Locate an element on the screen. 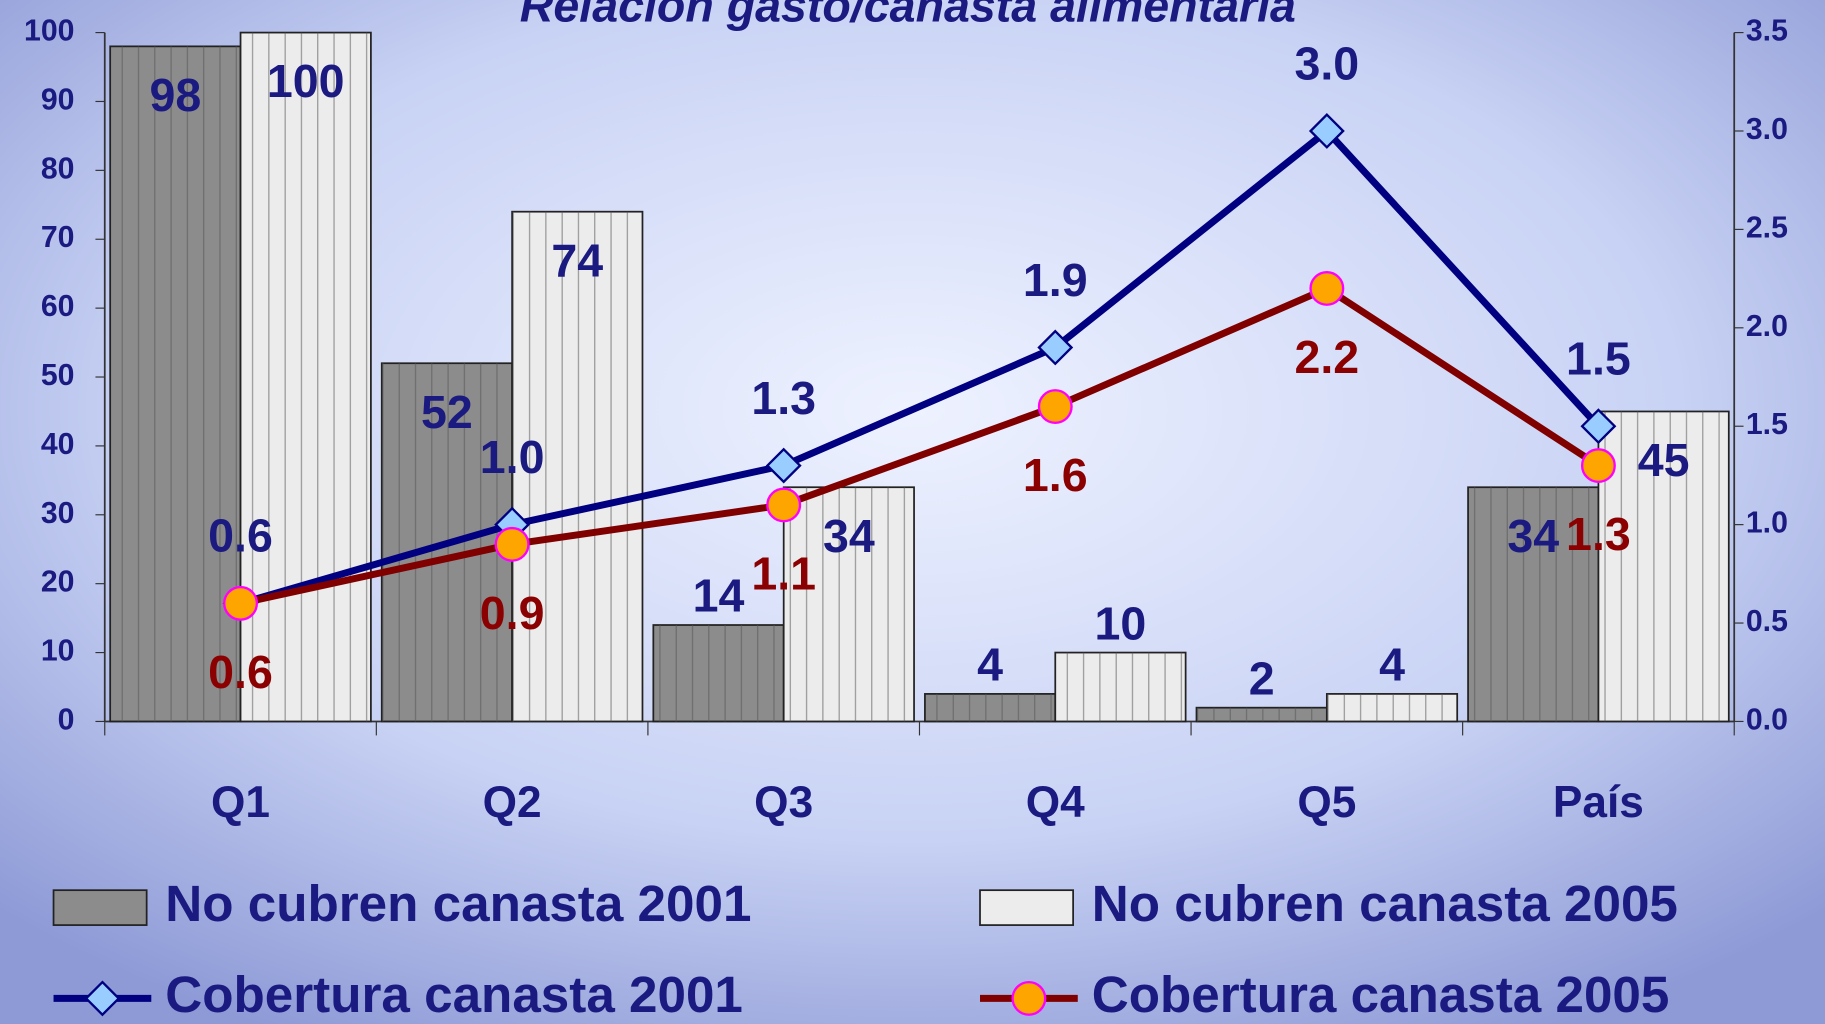  x-tick-label: Q1 is located at coordinates (240, 802).